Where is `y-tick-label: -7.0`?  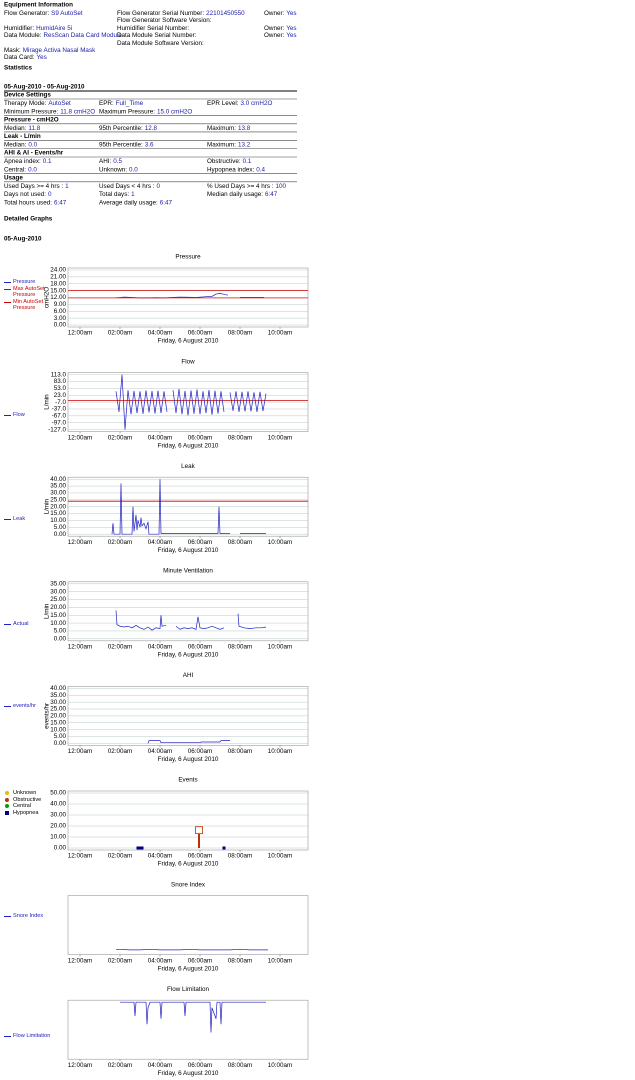
y-tick-label: -7.0 is located at coordinates (60, 402).